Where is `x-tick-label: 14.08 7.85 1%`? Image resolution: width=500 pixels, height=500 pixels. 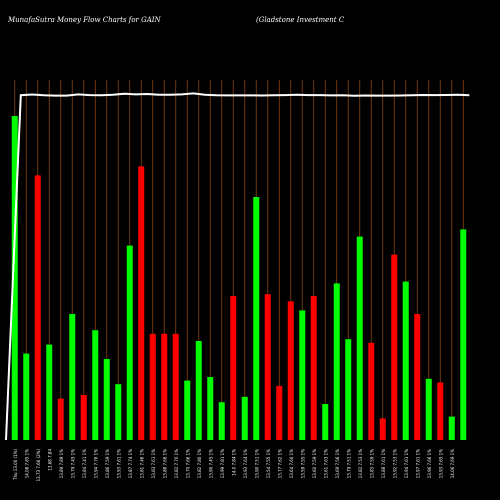 x-tick-label: 14.08 7.85 1% is located at coordinates (26, 463).